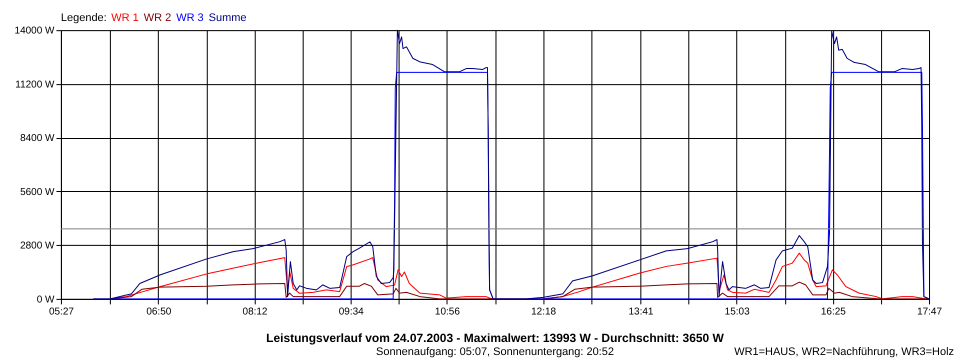  I want to click on x-tick-label: 12:18, so click(544, 312).